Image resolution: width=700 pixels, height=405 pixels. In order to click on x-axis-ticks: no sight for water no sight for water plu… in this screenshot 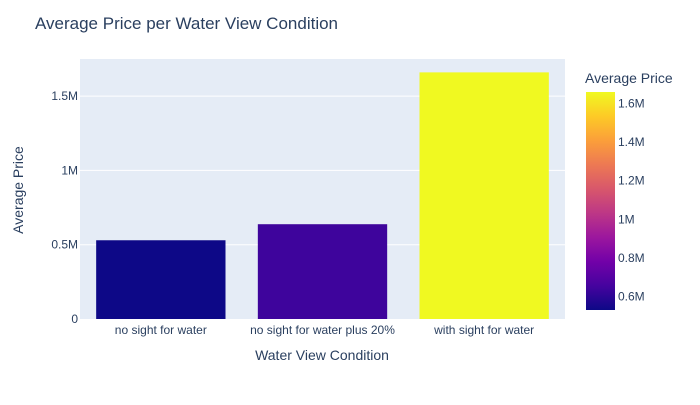, I will do `click(324, 330)`.